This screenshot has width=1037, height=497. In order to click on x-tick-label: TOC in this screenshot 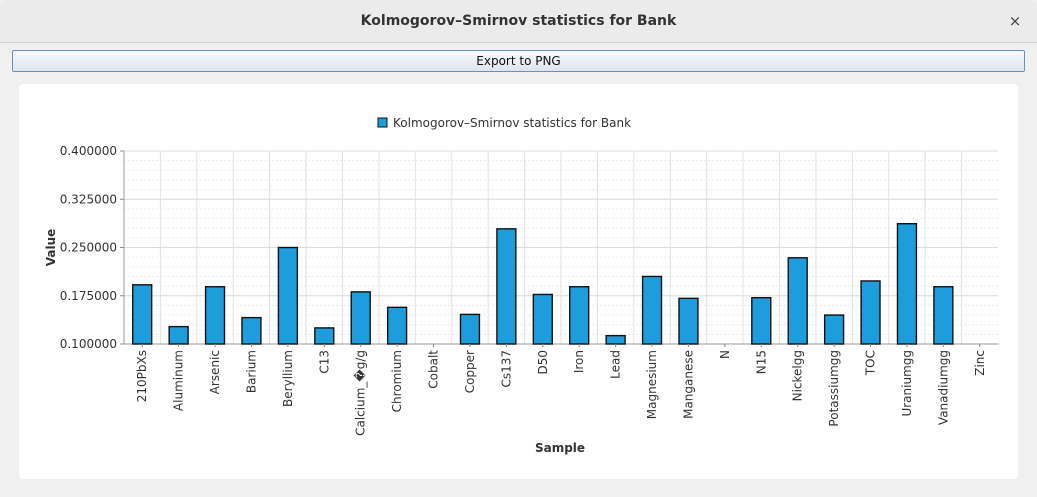, I will do `click(871, 363)`.